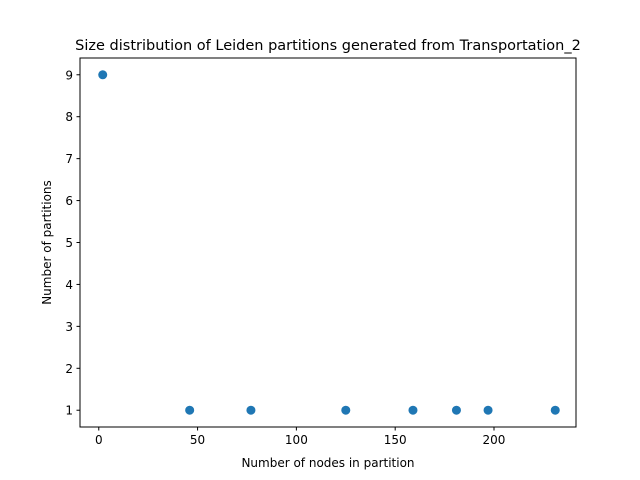 This screenshot has height=480, width=640. Describe the element at coordinates (99, 440) in the screenshot. I see `x-tick-label: 0` at that location.